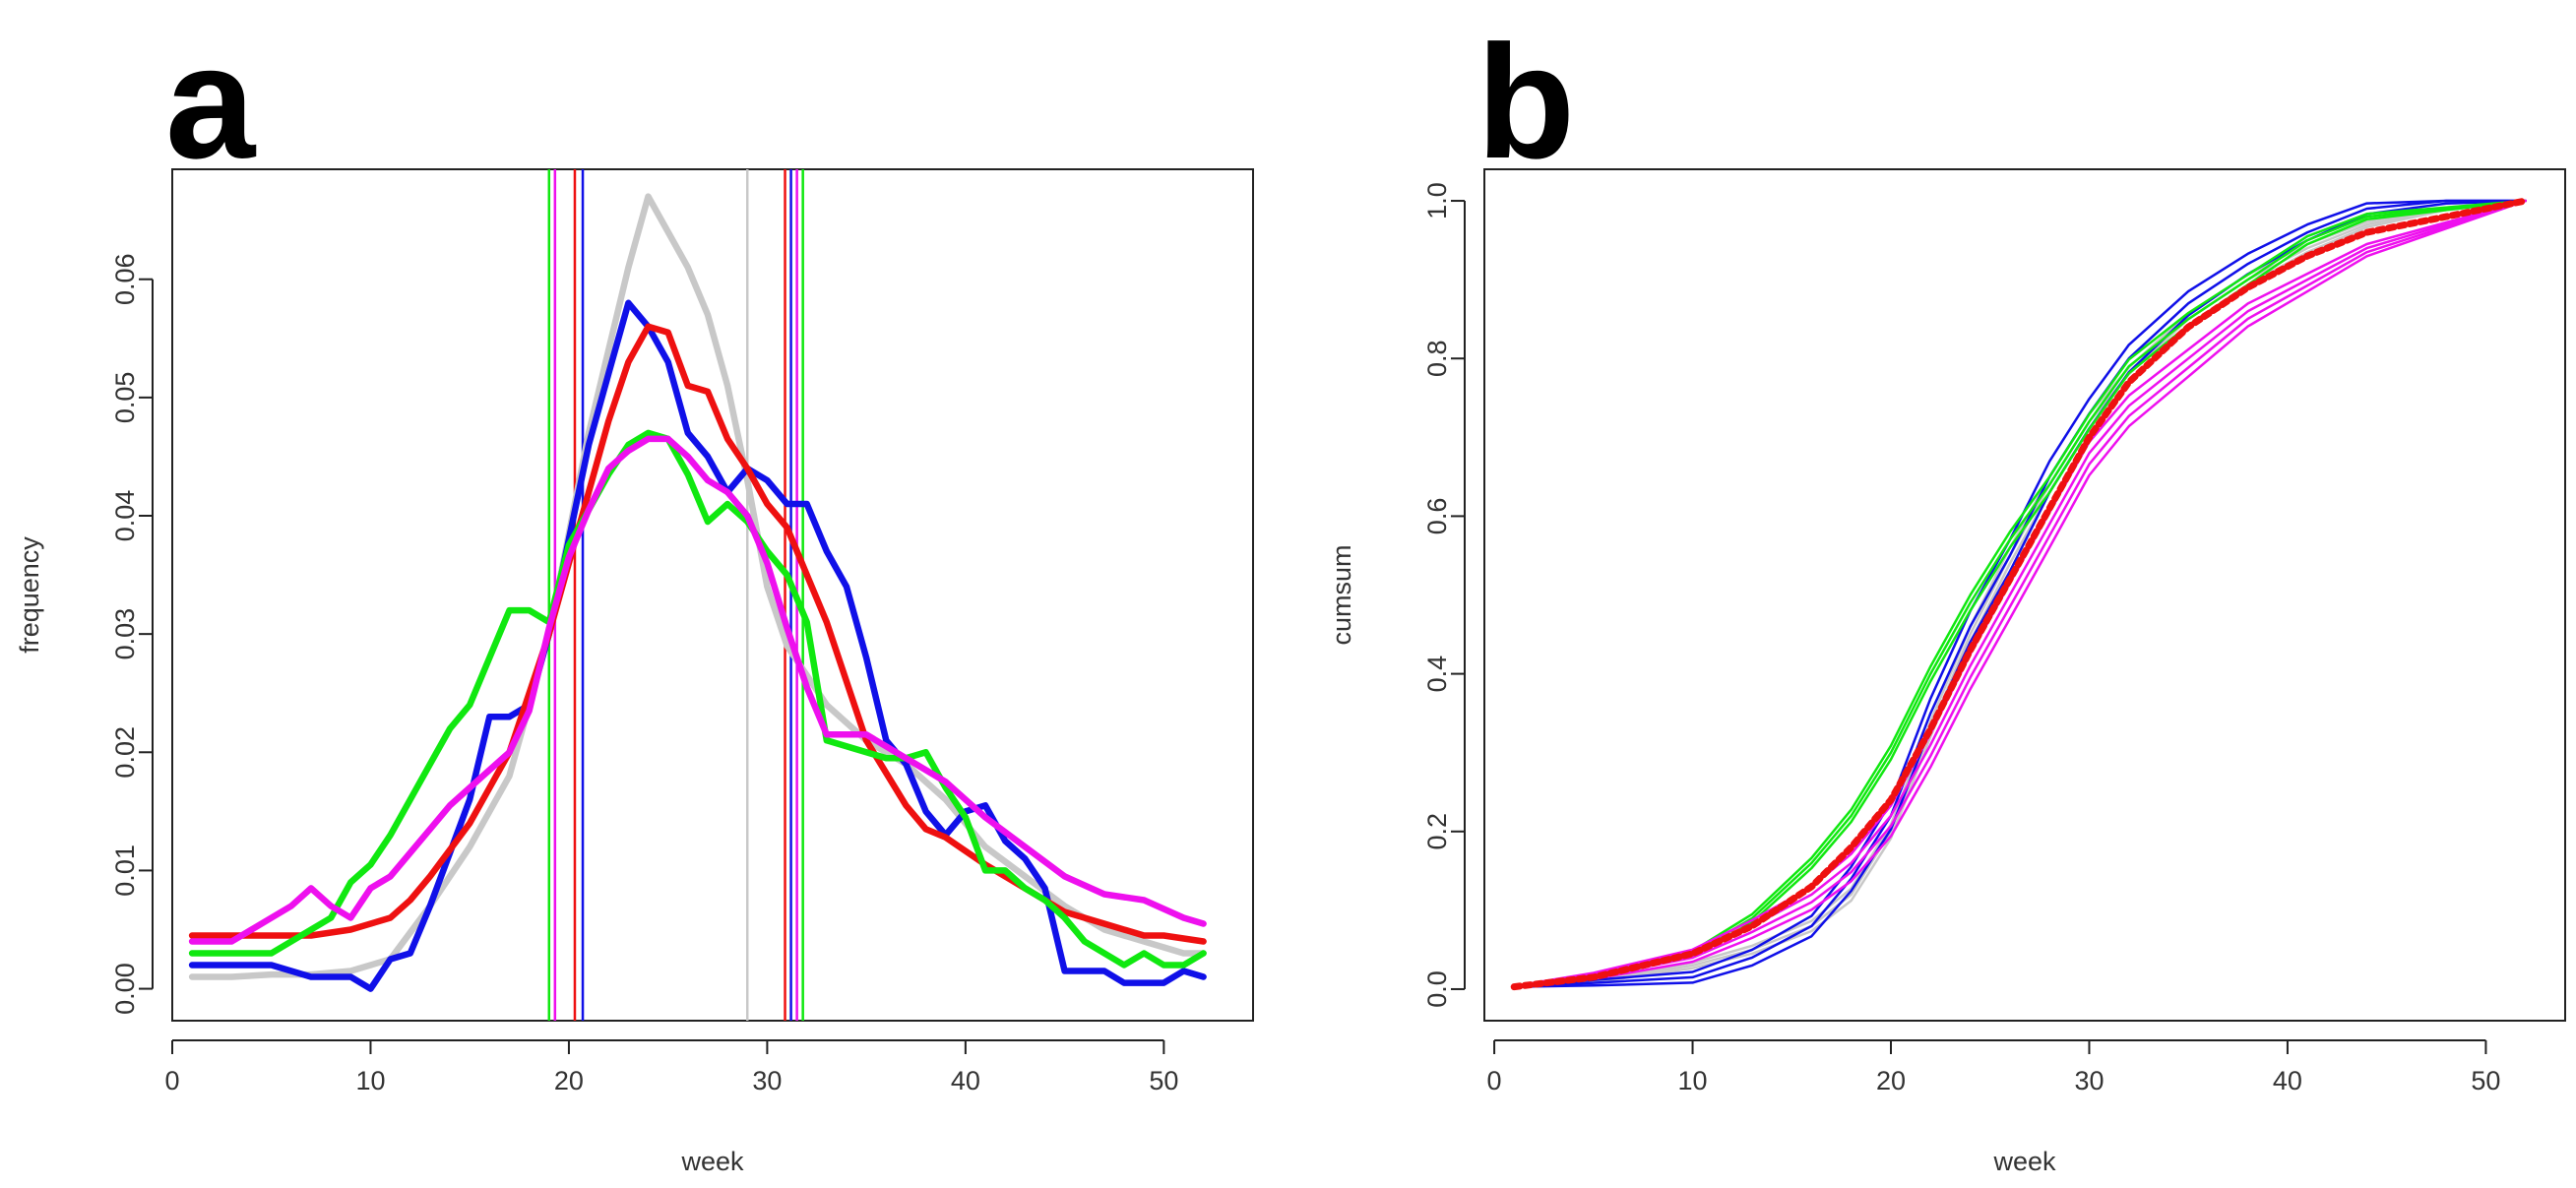 The width and height of the screenshot is (2576, 1188). What do you see at coordinates (29, 595) in the screenshot?
I see `panel-a-y-axis-title: frequency` at bounding box center [29, 595].